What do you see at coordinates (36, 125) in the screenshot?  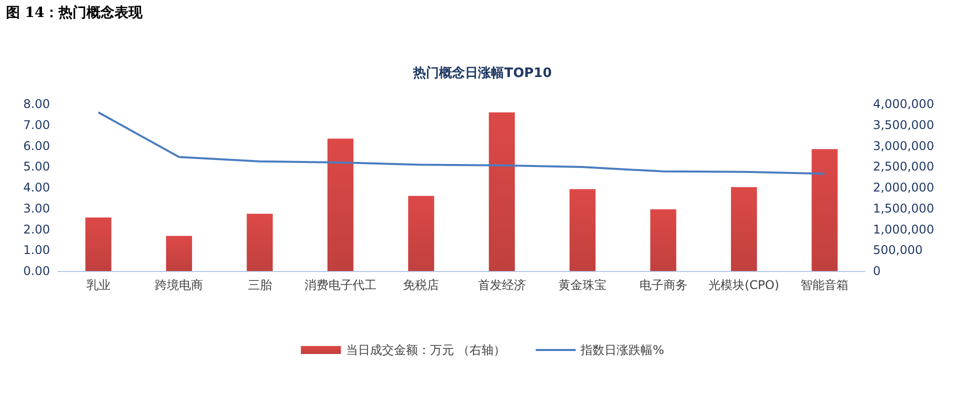 I see `y-tick-label: 7.00` at bounding box center [36, 125].